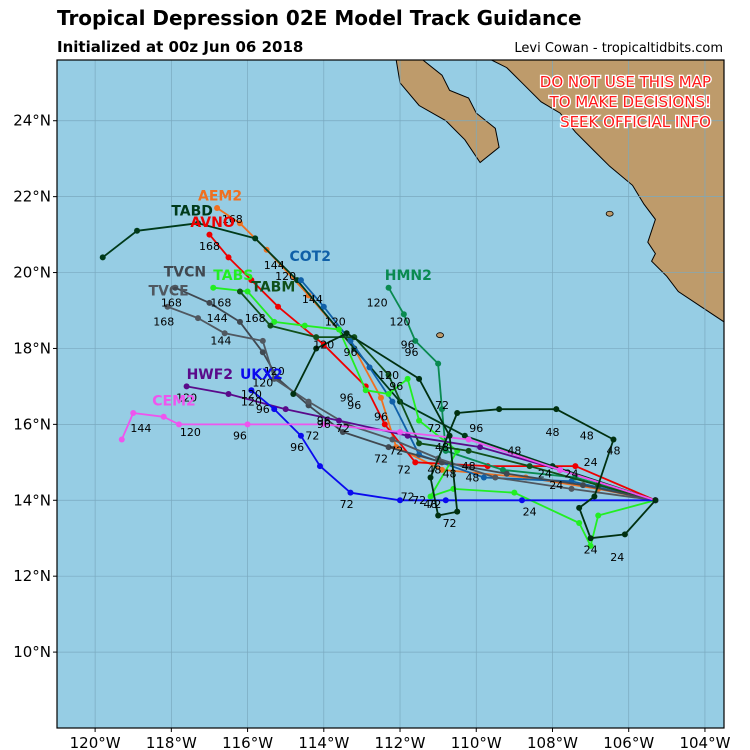 The width and height of the screenshot is (750, 750). I want to click on model-label-tvcn: TVCN, so click(185, 272).